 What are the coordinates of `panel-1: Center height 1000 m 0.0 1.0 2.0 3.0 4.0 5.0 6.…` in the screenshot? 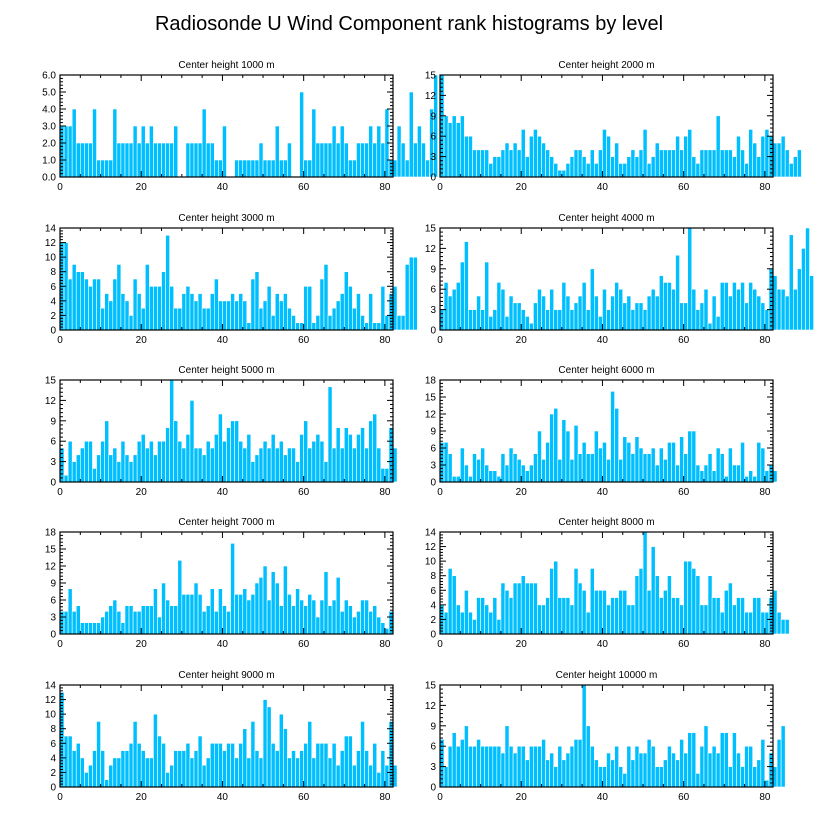 It's located at (240, 126).